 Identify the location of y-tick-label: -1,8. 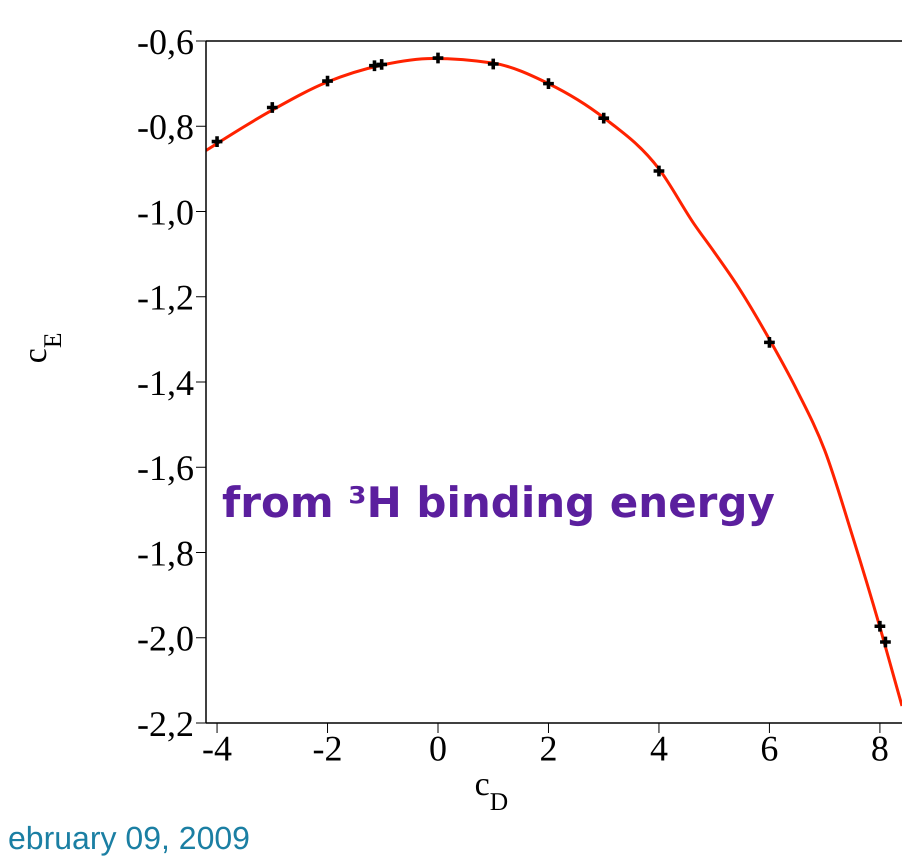
(165, 553).